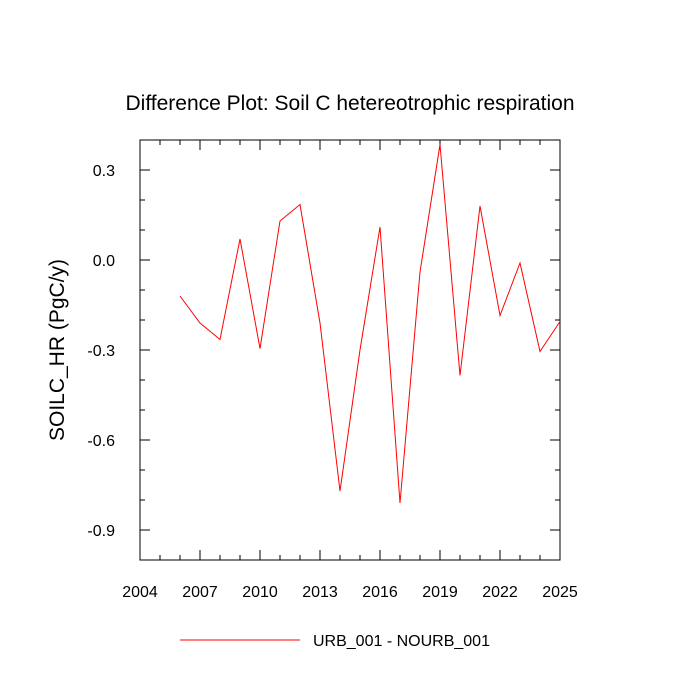  Describe the element at coordinates (380, 592) in the screenshot. I see `x-tick-label: 2016` at that location.